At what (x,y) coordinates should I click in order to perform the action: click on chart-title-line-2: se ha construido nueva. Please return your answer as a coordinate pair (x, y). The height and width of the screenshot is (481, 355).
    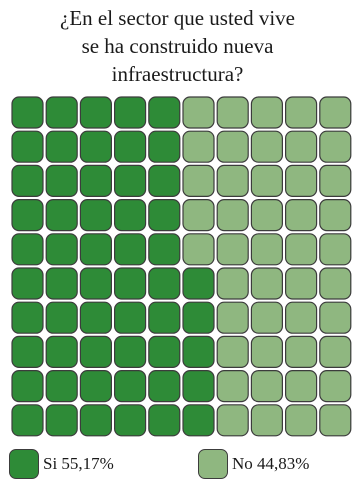
    Looking at the image, I should click on (177, 46).